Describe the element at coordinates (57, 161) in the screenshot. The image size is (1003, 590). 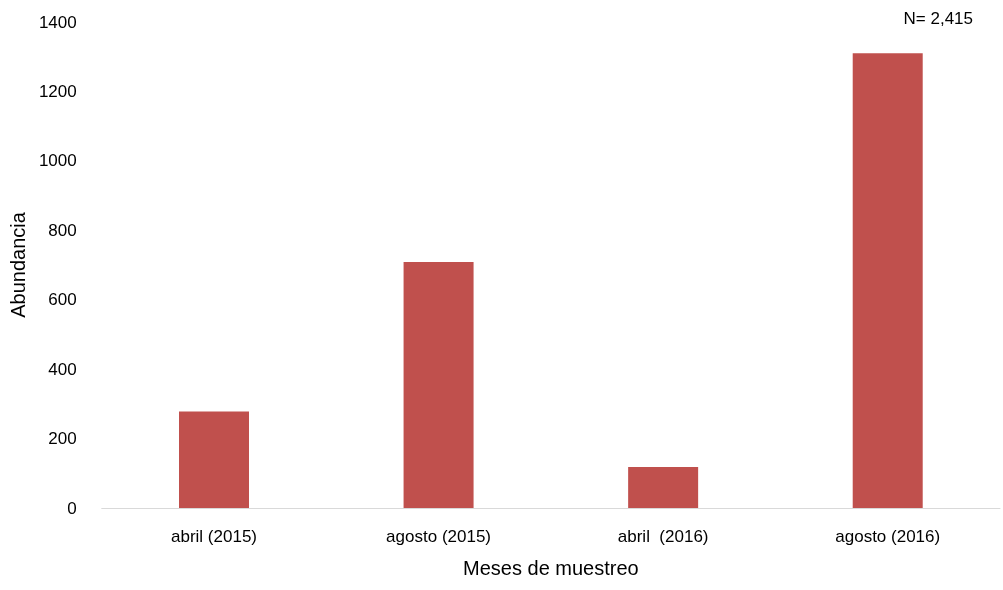
I see `y-tick-label: 1000` at that location.